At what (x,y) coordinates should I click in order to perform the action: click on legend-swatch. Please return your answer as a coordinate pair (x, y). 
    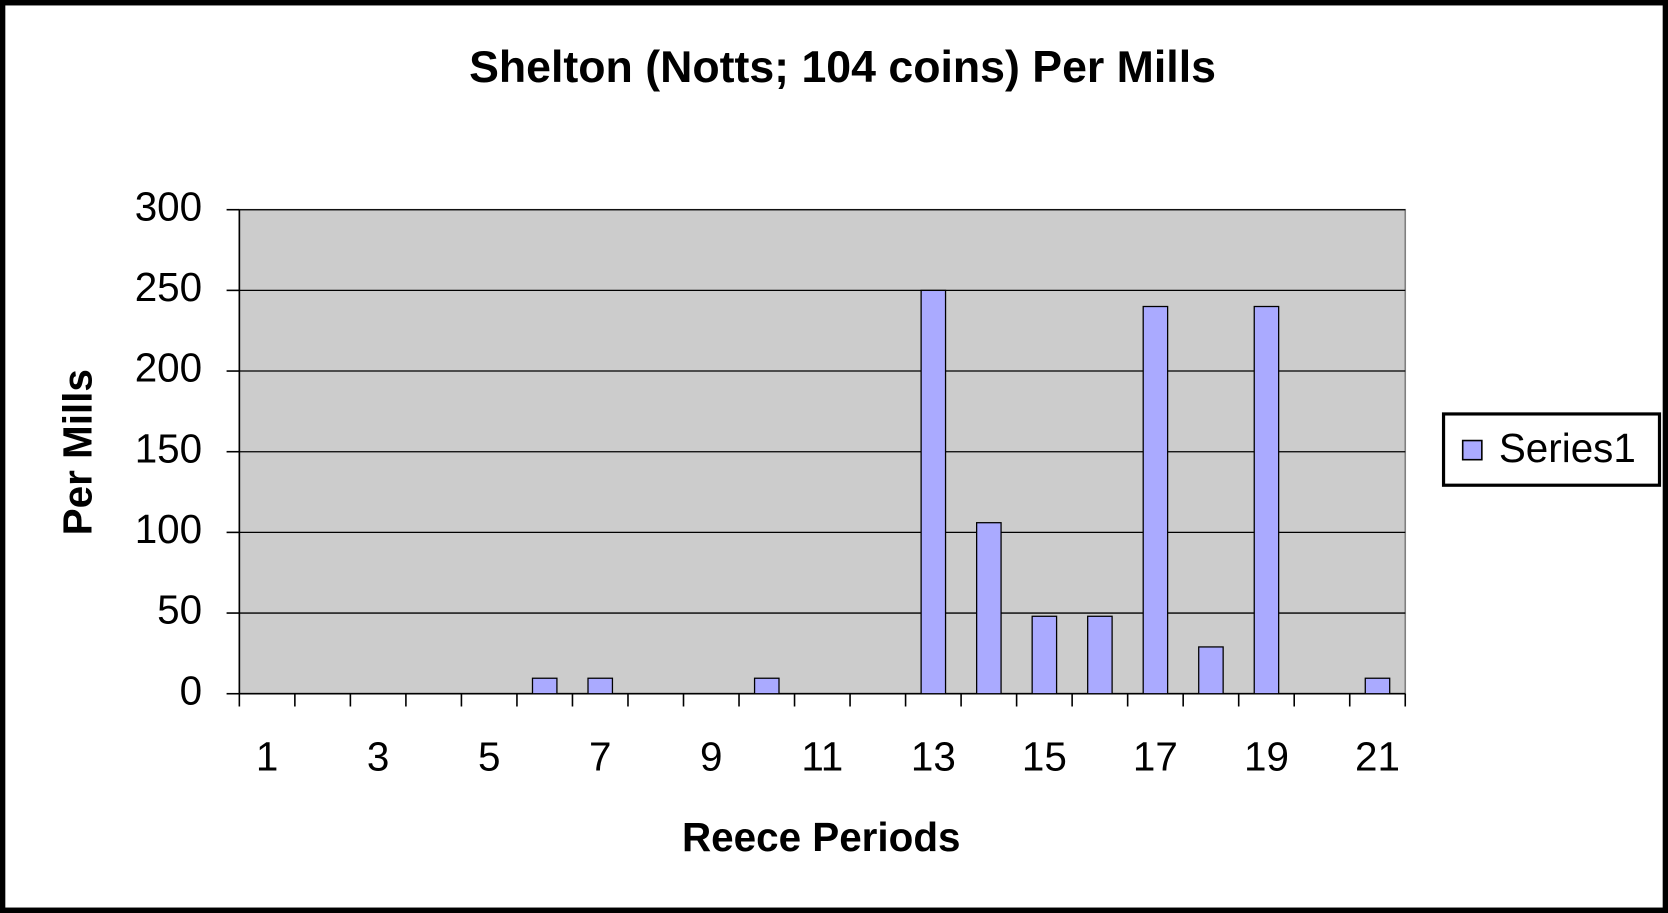
    Looking at the image, I should click on (1472, 450).